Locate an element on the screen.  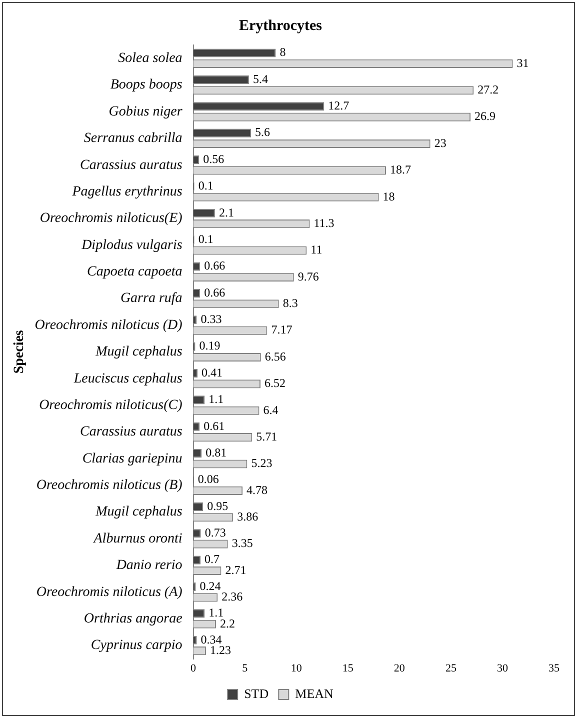
data-label: 0.61 is located at coordinates (214, 425).